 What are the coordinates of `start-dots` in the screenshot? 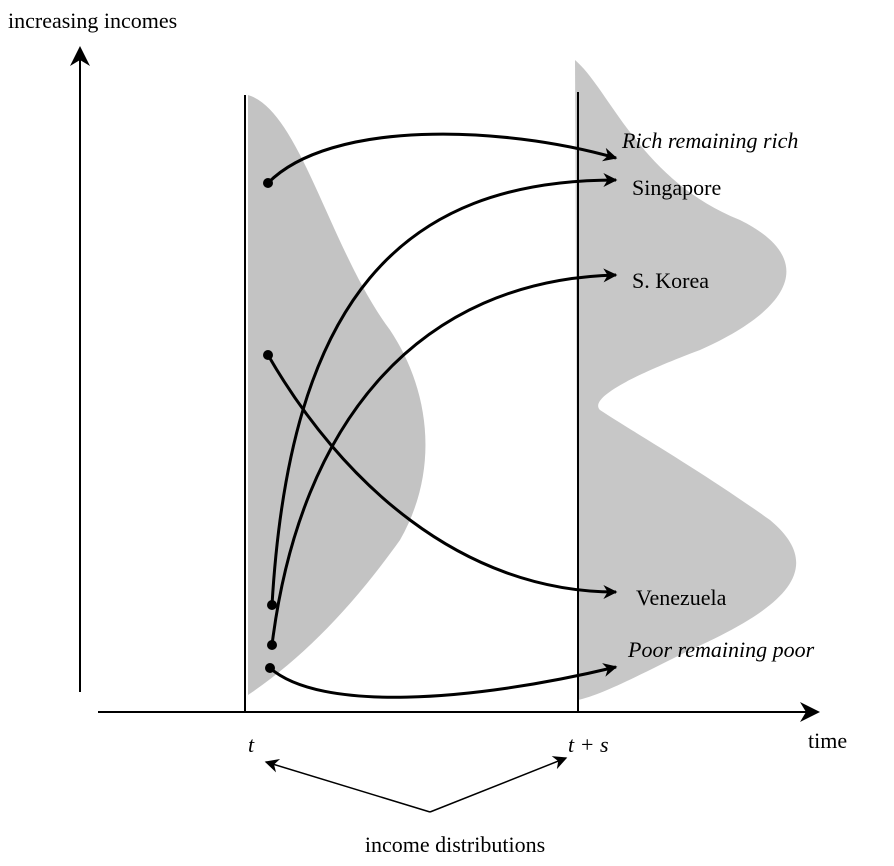 It's located at (270, 425).